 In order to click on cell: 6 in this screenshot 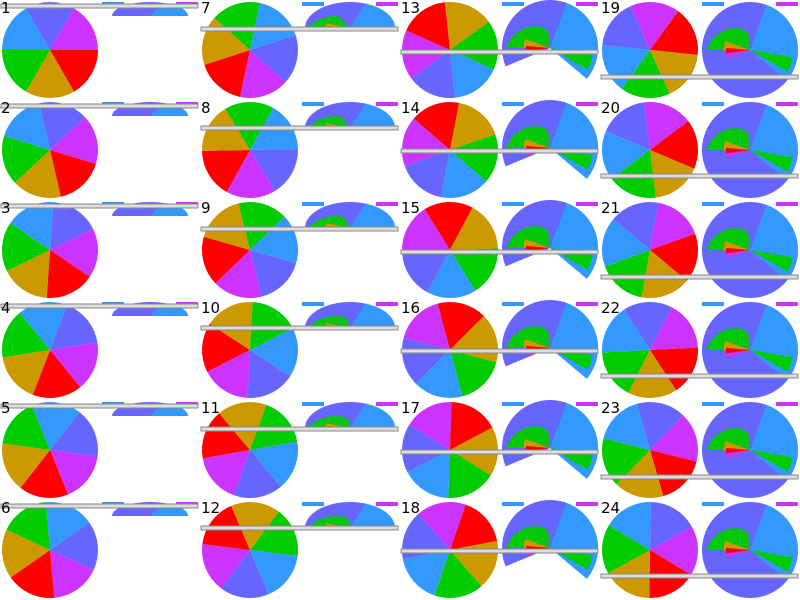, I will do `click(99, 548)`.